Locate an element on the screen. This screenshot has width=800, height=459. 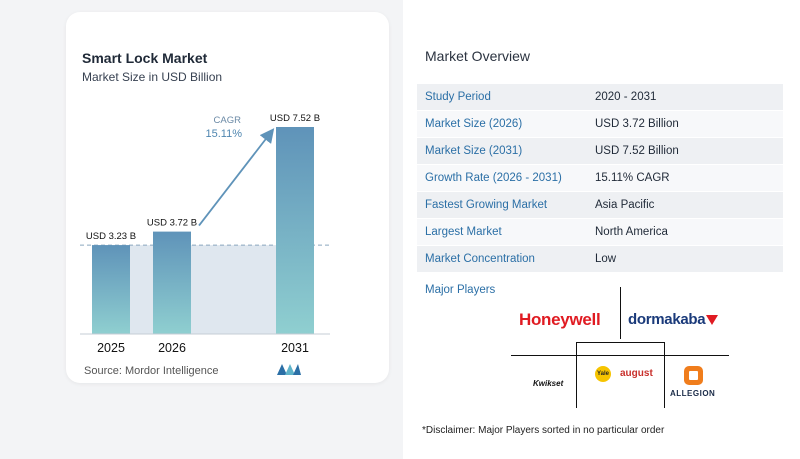
data-label: USD 7.52 B is located at coordinates (295, 118).